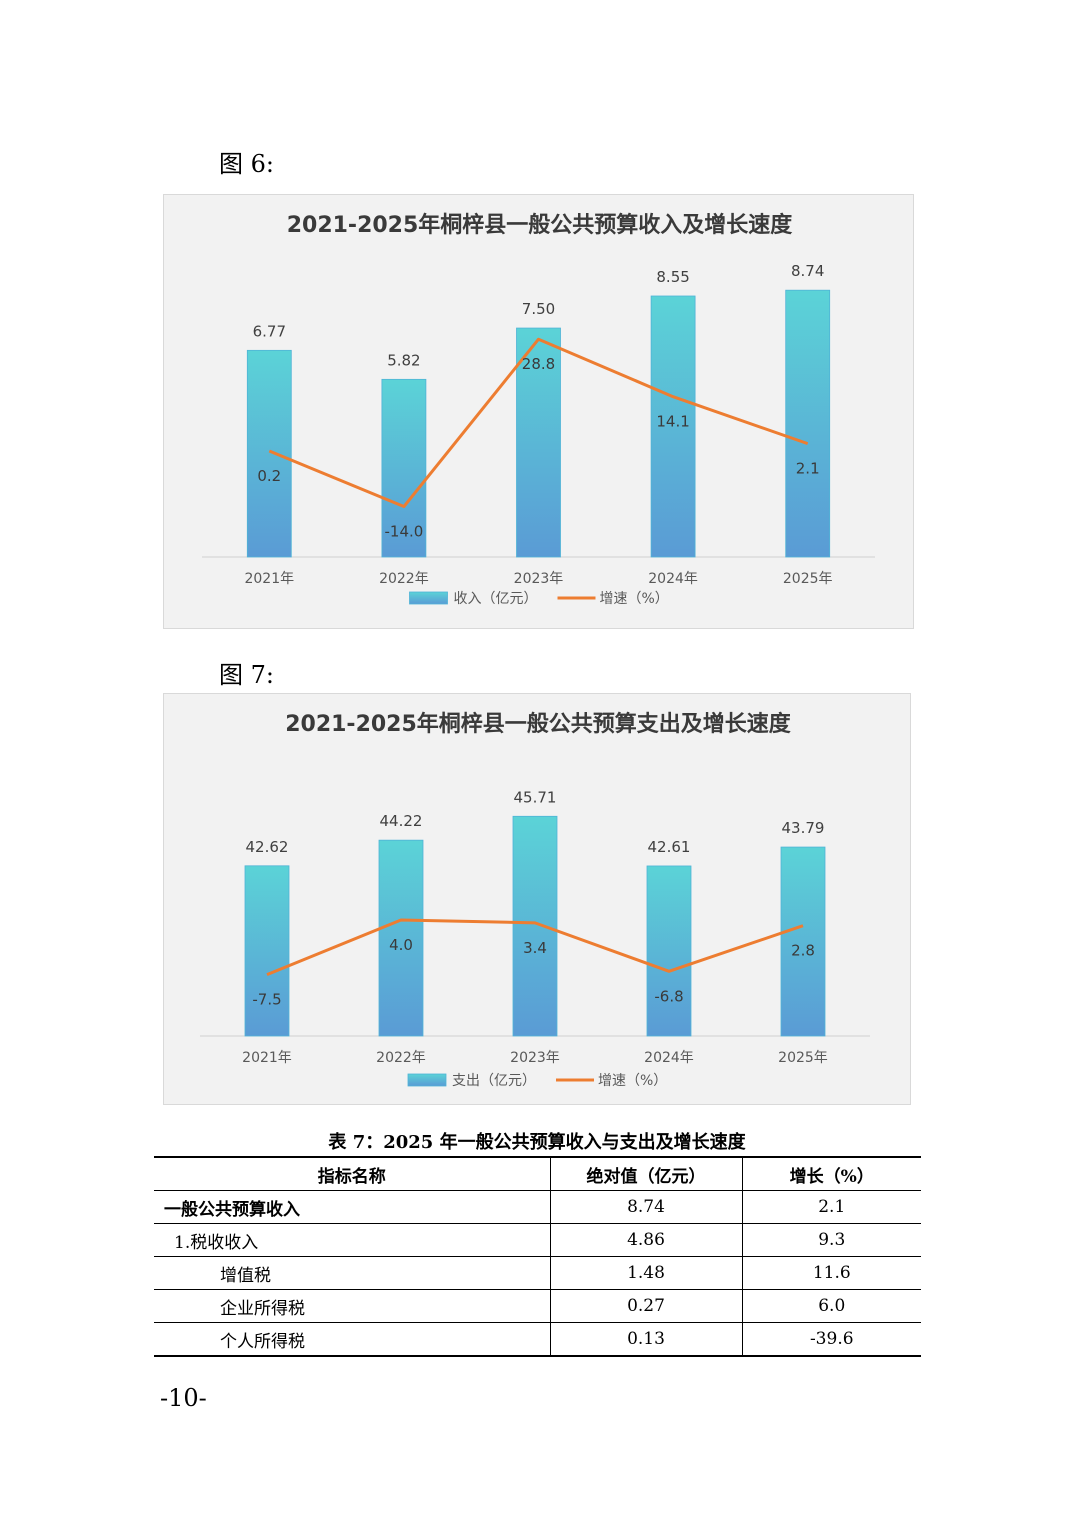  I want to click on legend-bar-label: 支出（亿元）, so click(494, 1081).